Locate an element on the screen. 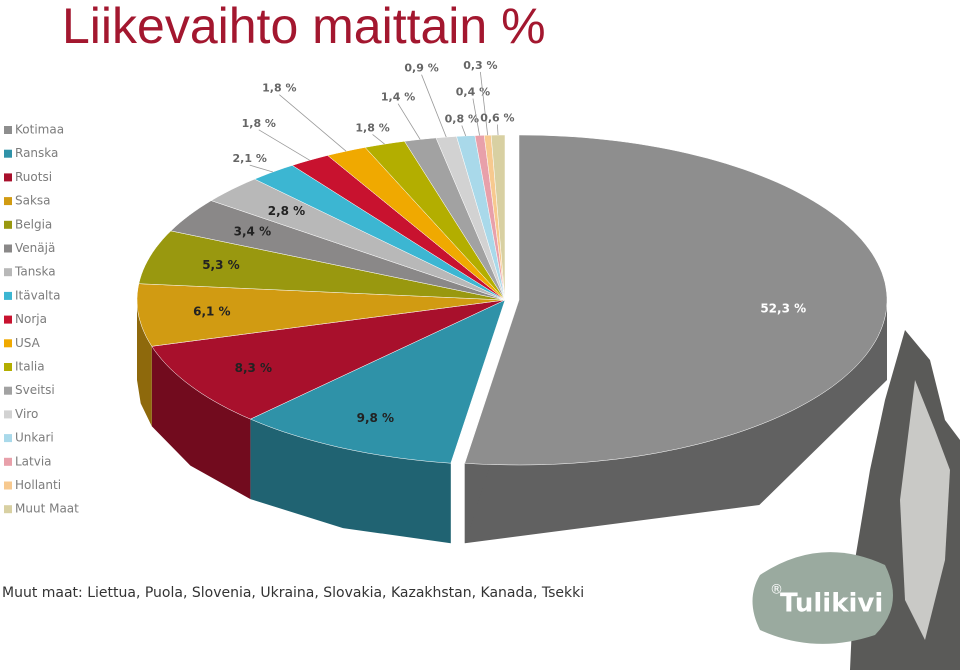 The width and height of the screenshot is (960, 670). legend-label: Itävalta is located at coordinates (37, 295).